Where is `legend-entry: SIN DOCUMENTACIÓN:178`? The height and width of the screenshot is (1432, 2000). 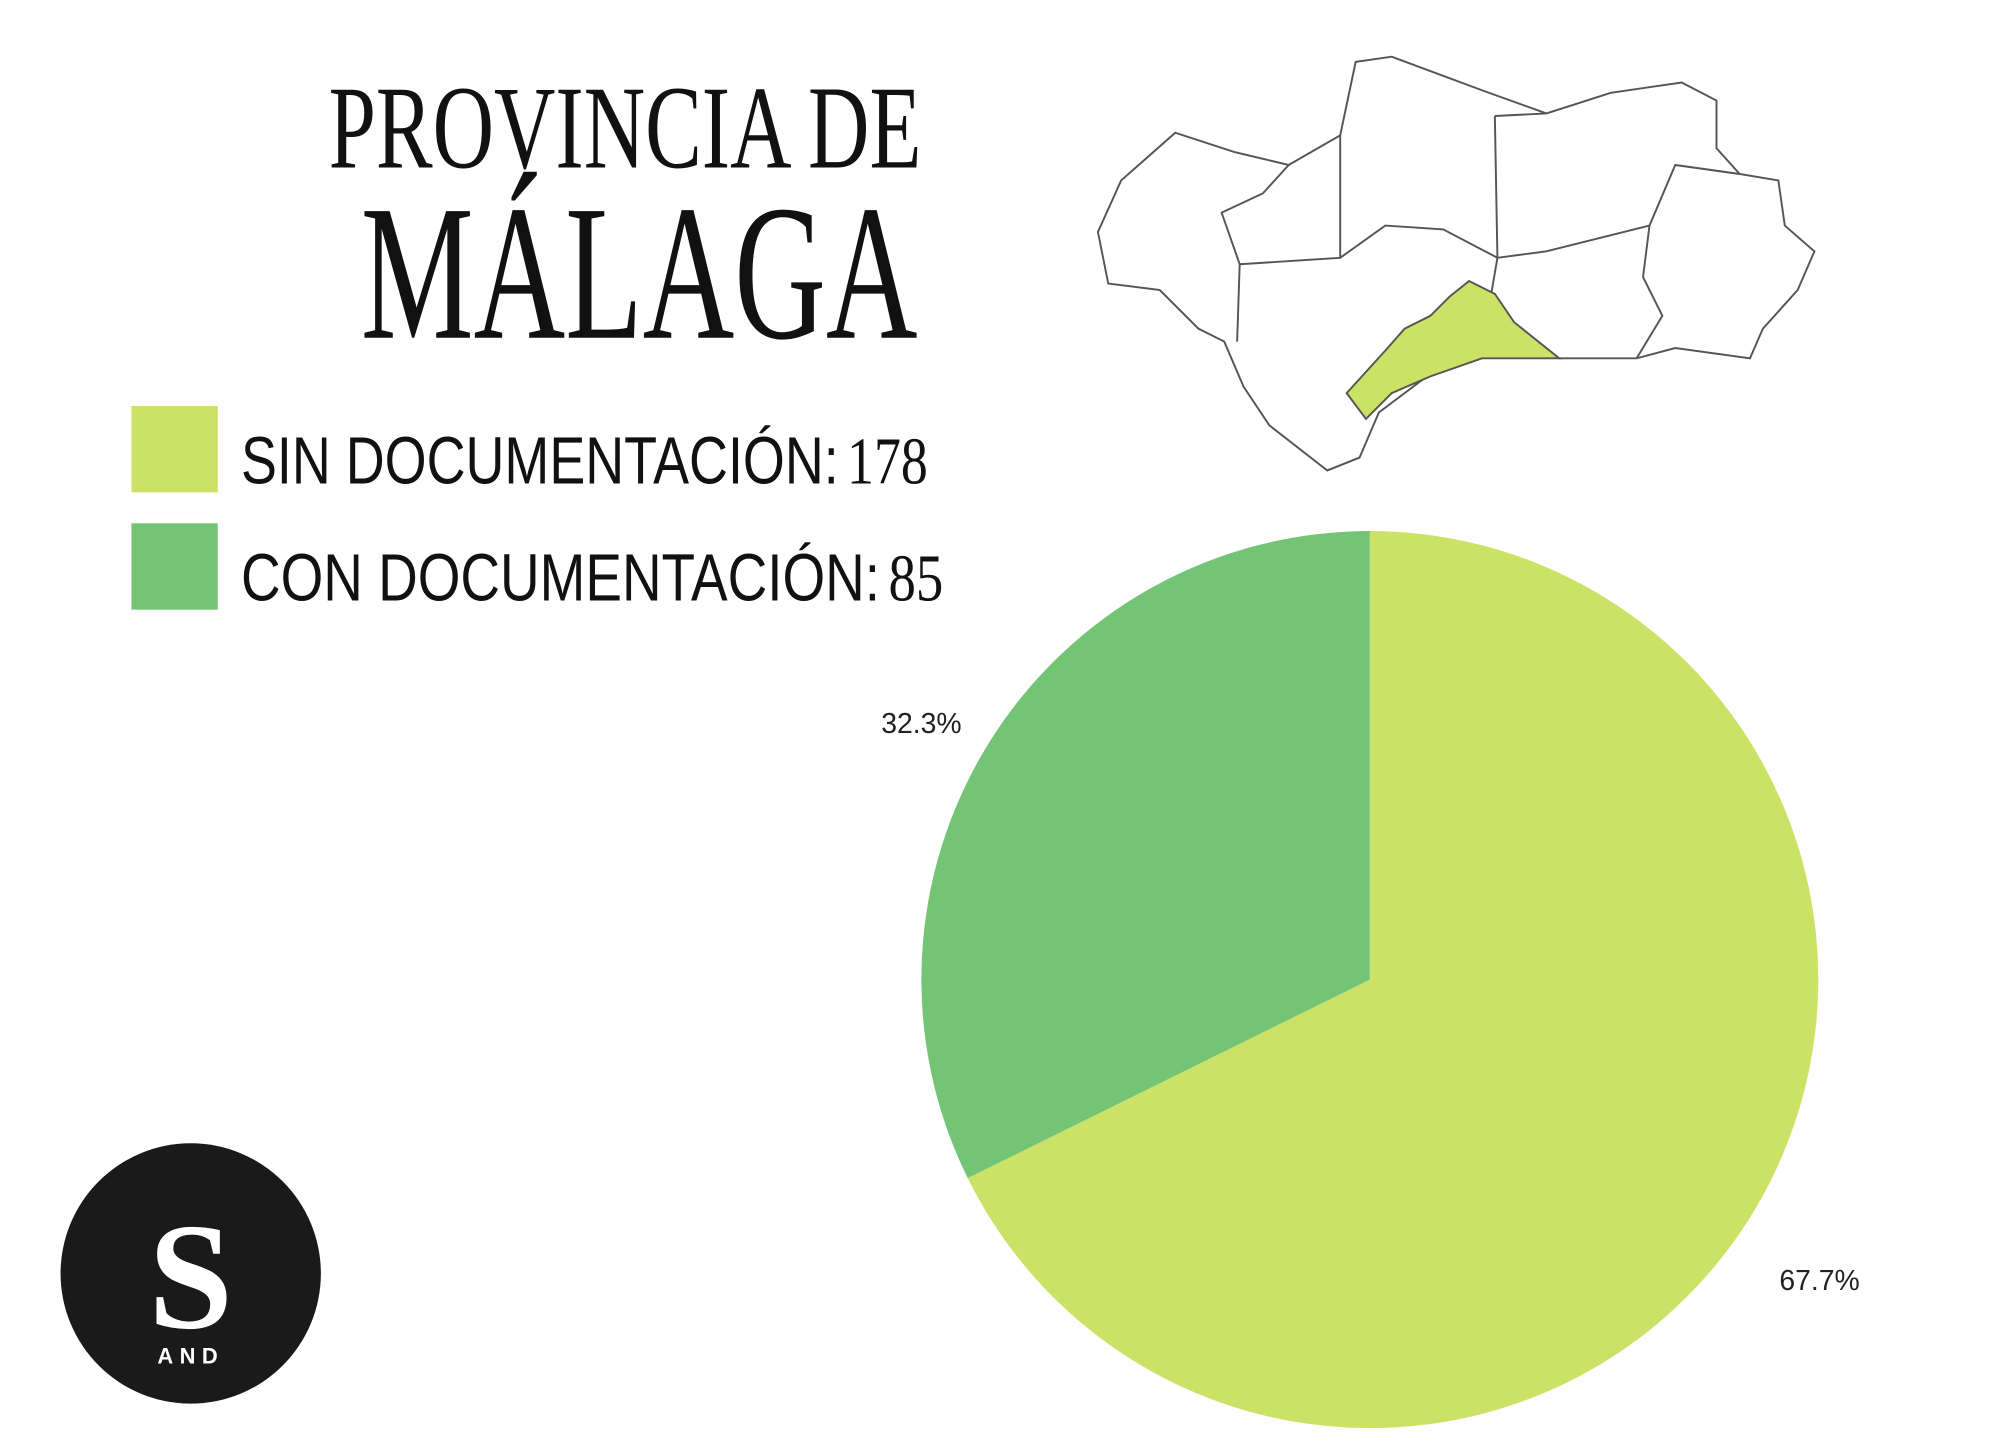 legend-entry: SIN DOCUMENTACIÓN:178 is located at coordinates (584, 460).